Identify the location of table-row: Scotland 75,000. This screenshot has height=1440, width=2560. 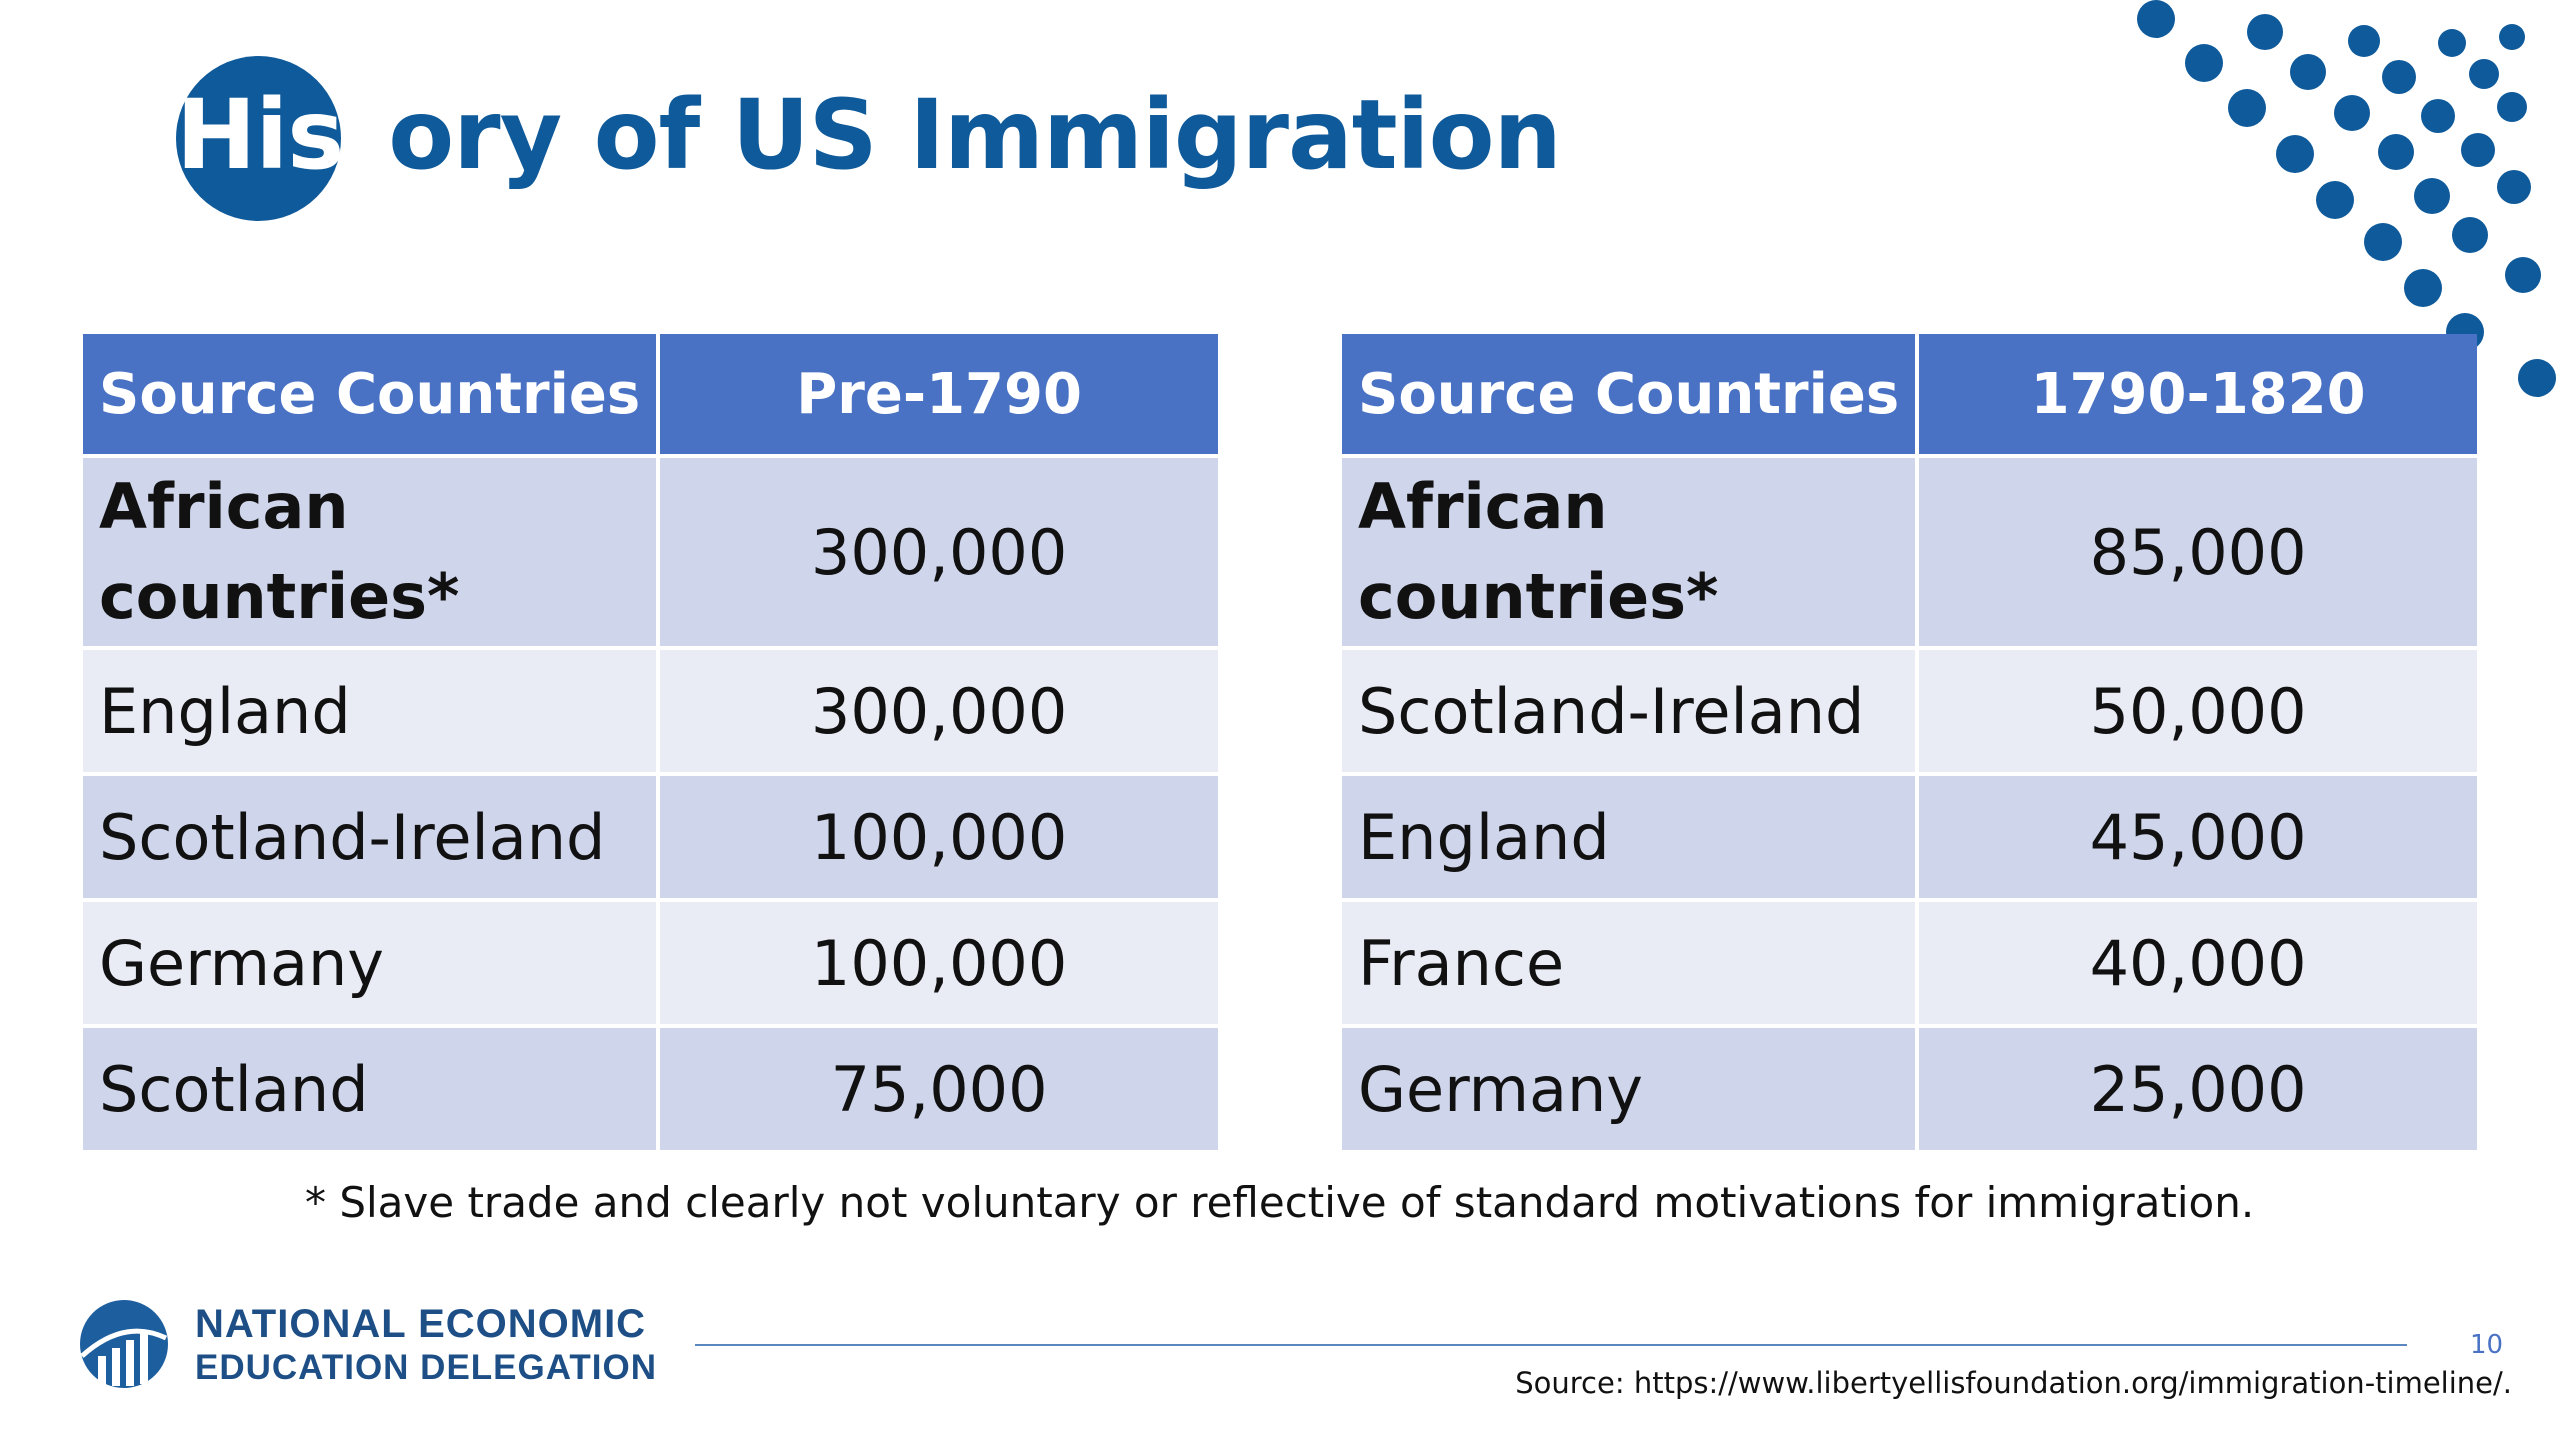
(650, 1089).